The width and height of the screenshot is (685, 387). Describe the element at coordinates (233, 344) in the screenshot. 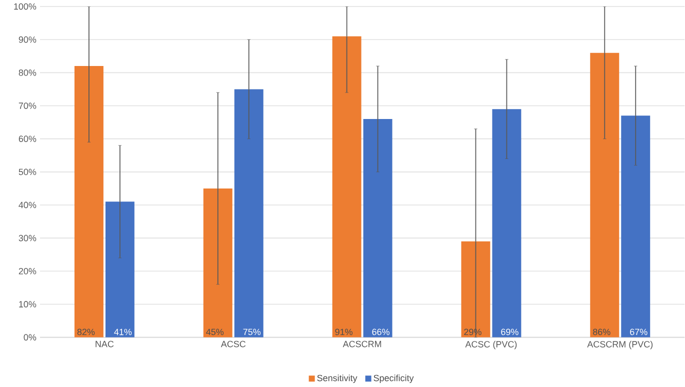

I see `x-tick-label: ACSC` at that location.